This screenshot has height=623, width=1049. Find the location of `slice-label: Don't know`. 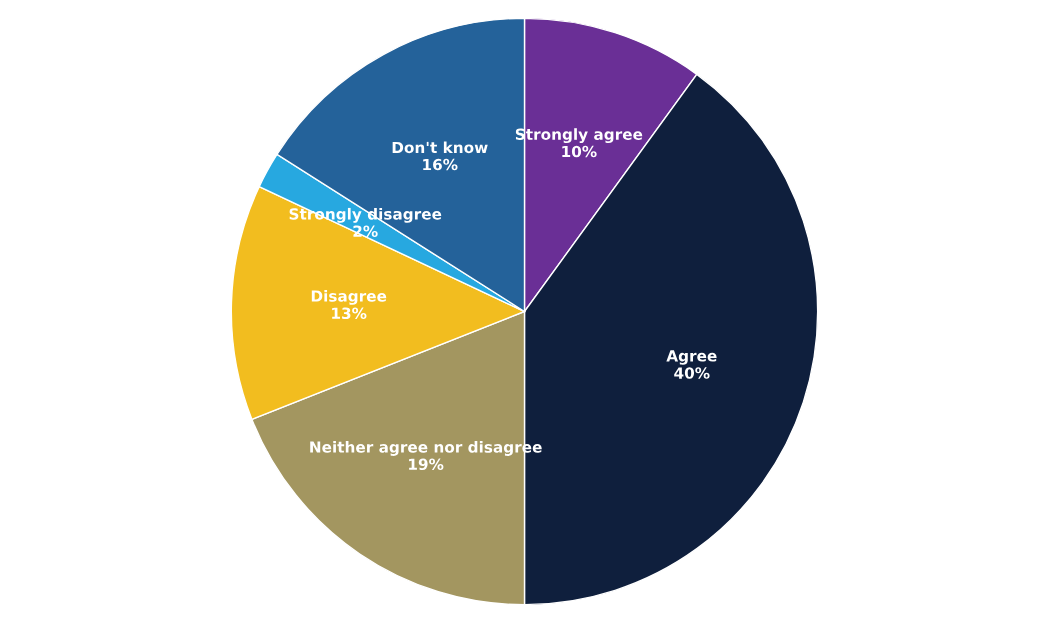

slice-label: Don't know is located at coordinates (440, 147).